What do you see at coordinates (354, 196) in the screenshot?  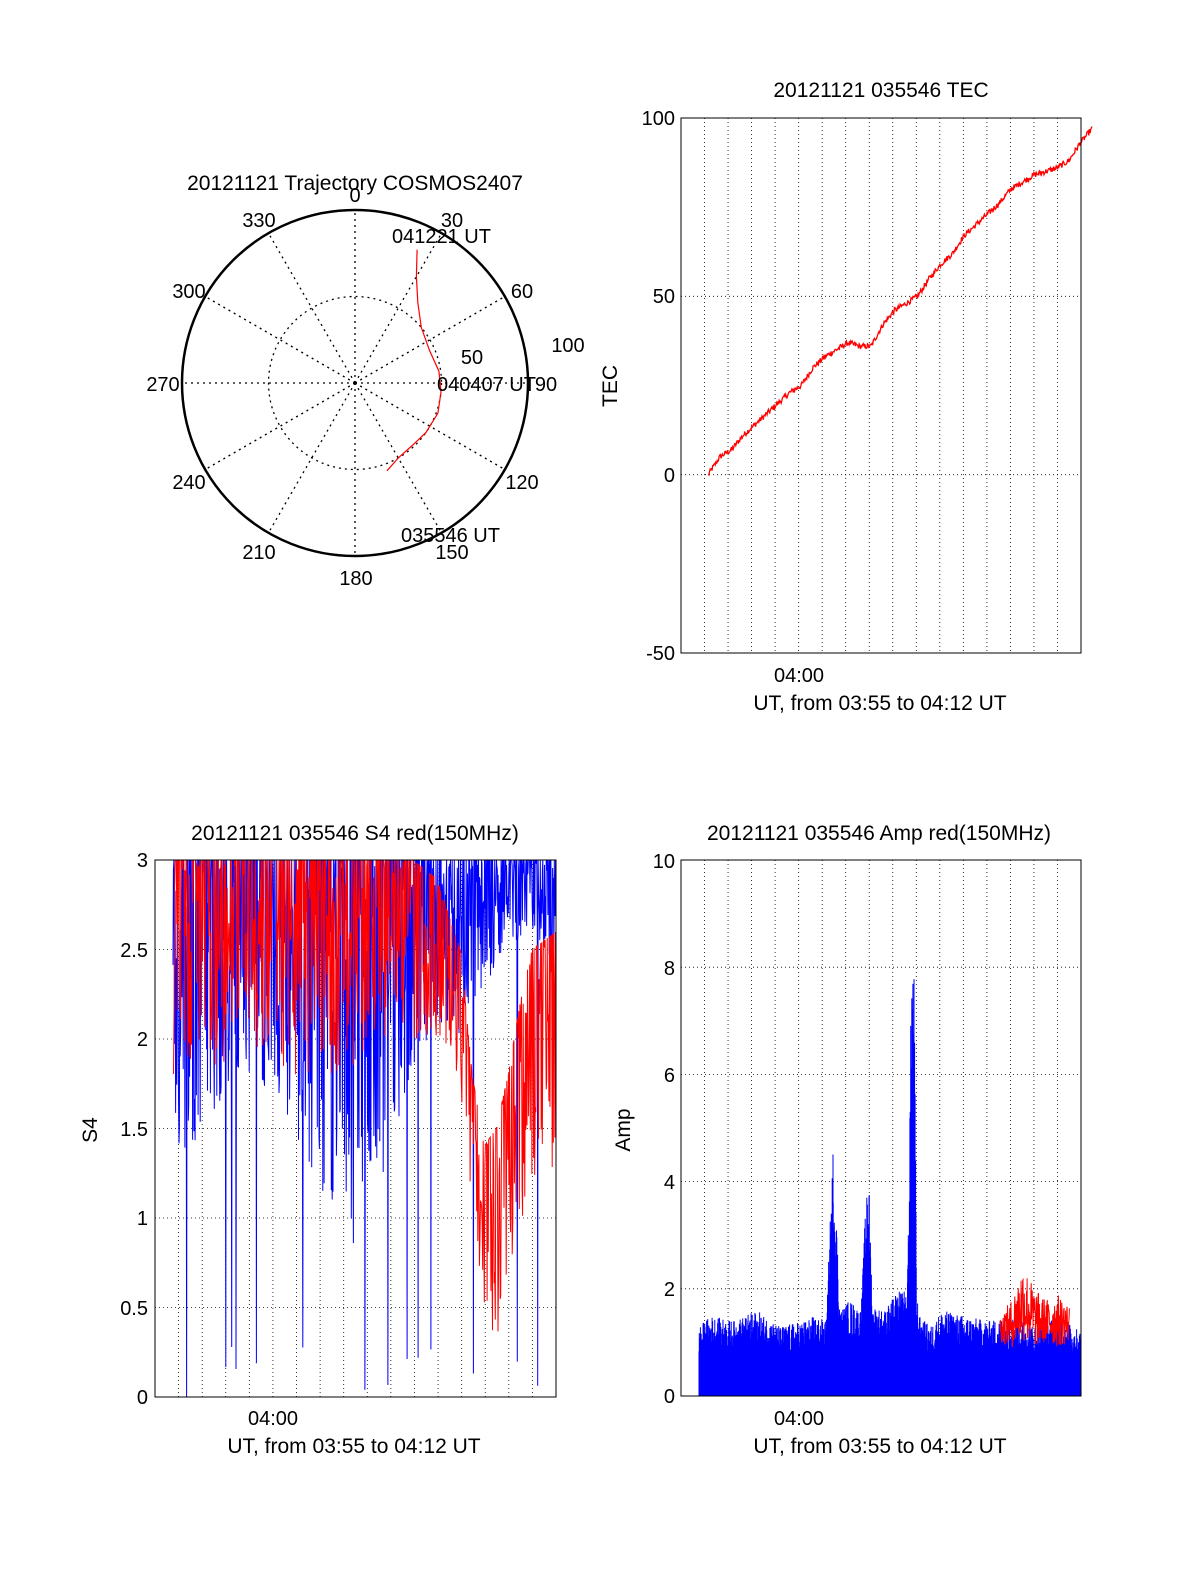 I see `azimuth-label-0: 0` at bounding box center [354, 196].